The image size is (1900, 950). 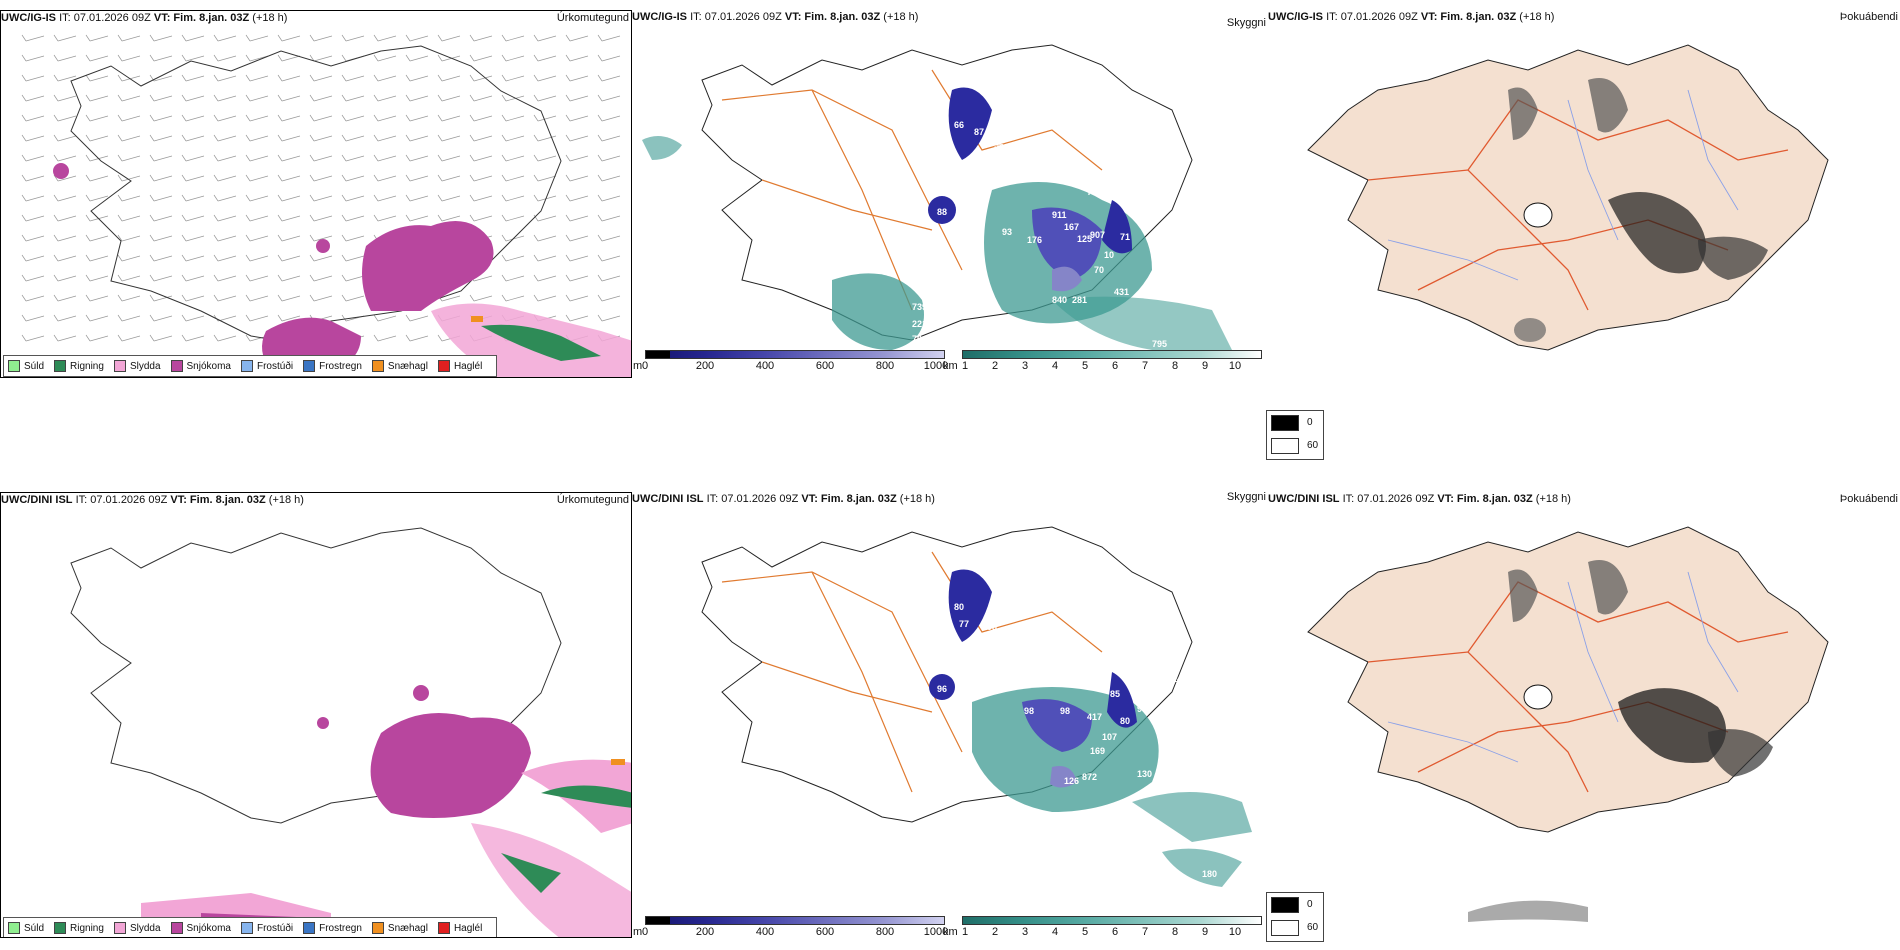 I want to click on cloud-title-1: Skyggni, so click(x=1246, y=23).